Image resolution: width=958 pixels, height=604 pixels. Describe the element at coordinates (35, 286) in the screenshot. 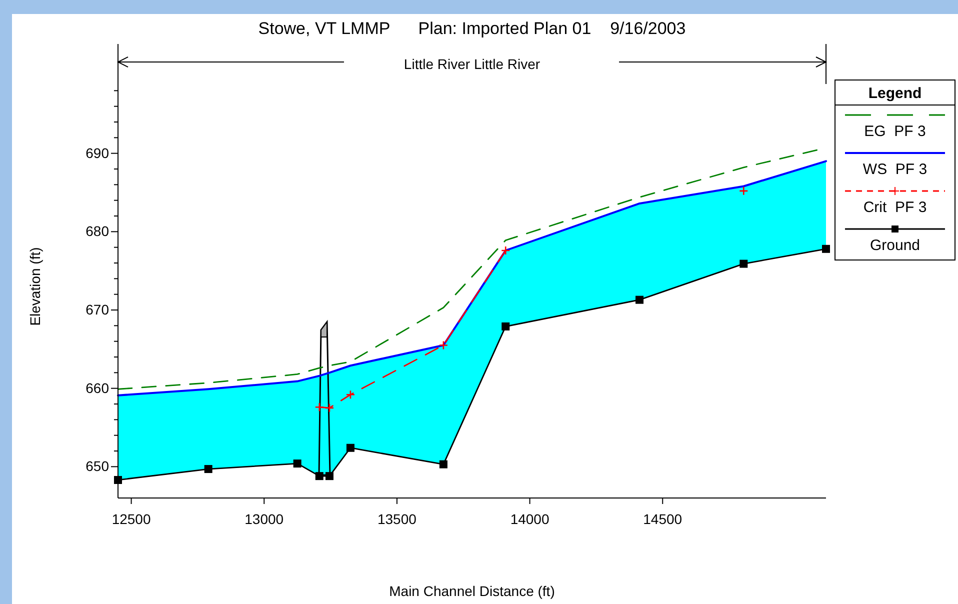

I see `y-axis-title: Elevation (ft)` at that location.